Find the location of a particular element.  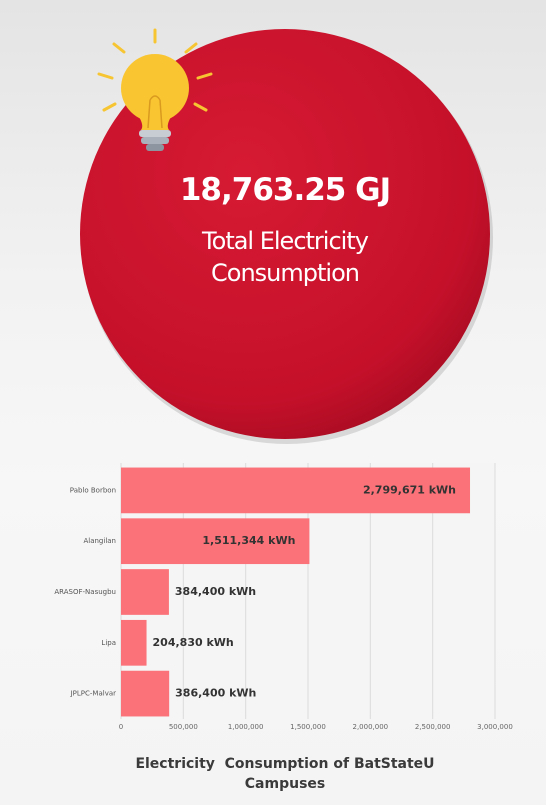

value-label: 1,511,344 kWh is located at coordinates (248, 540).